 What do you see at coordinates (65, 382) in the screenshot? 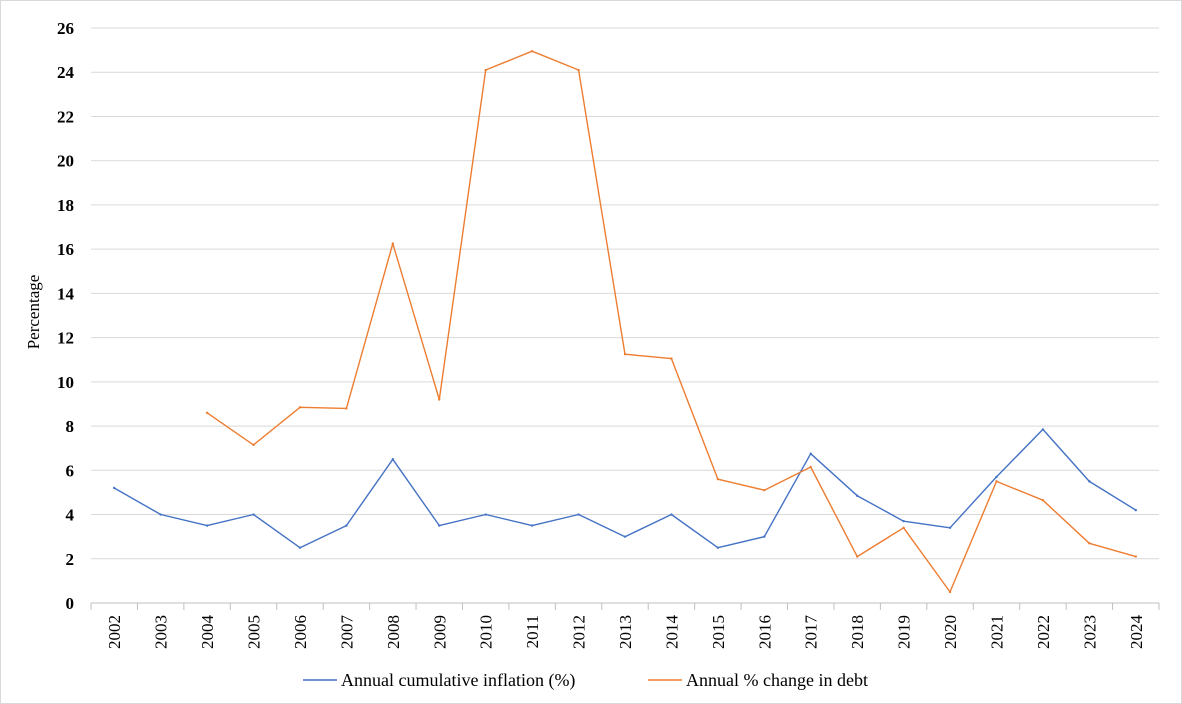
I see `y-tick-label: 10` at bounding box center [65, 382].